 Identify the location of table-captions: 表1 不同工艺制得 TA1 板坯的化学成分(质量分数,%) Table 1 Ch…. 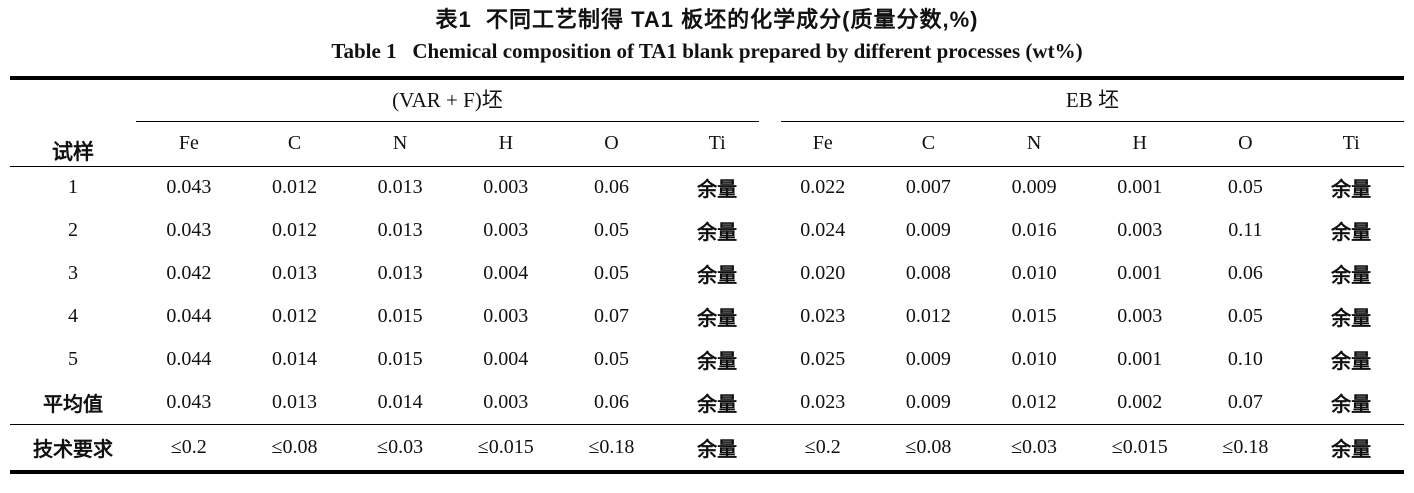
(707, 33).